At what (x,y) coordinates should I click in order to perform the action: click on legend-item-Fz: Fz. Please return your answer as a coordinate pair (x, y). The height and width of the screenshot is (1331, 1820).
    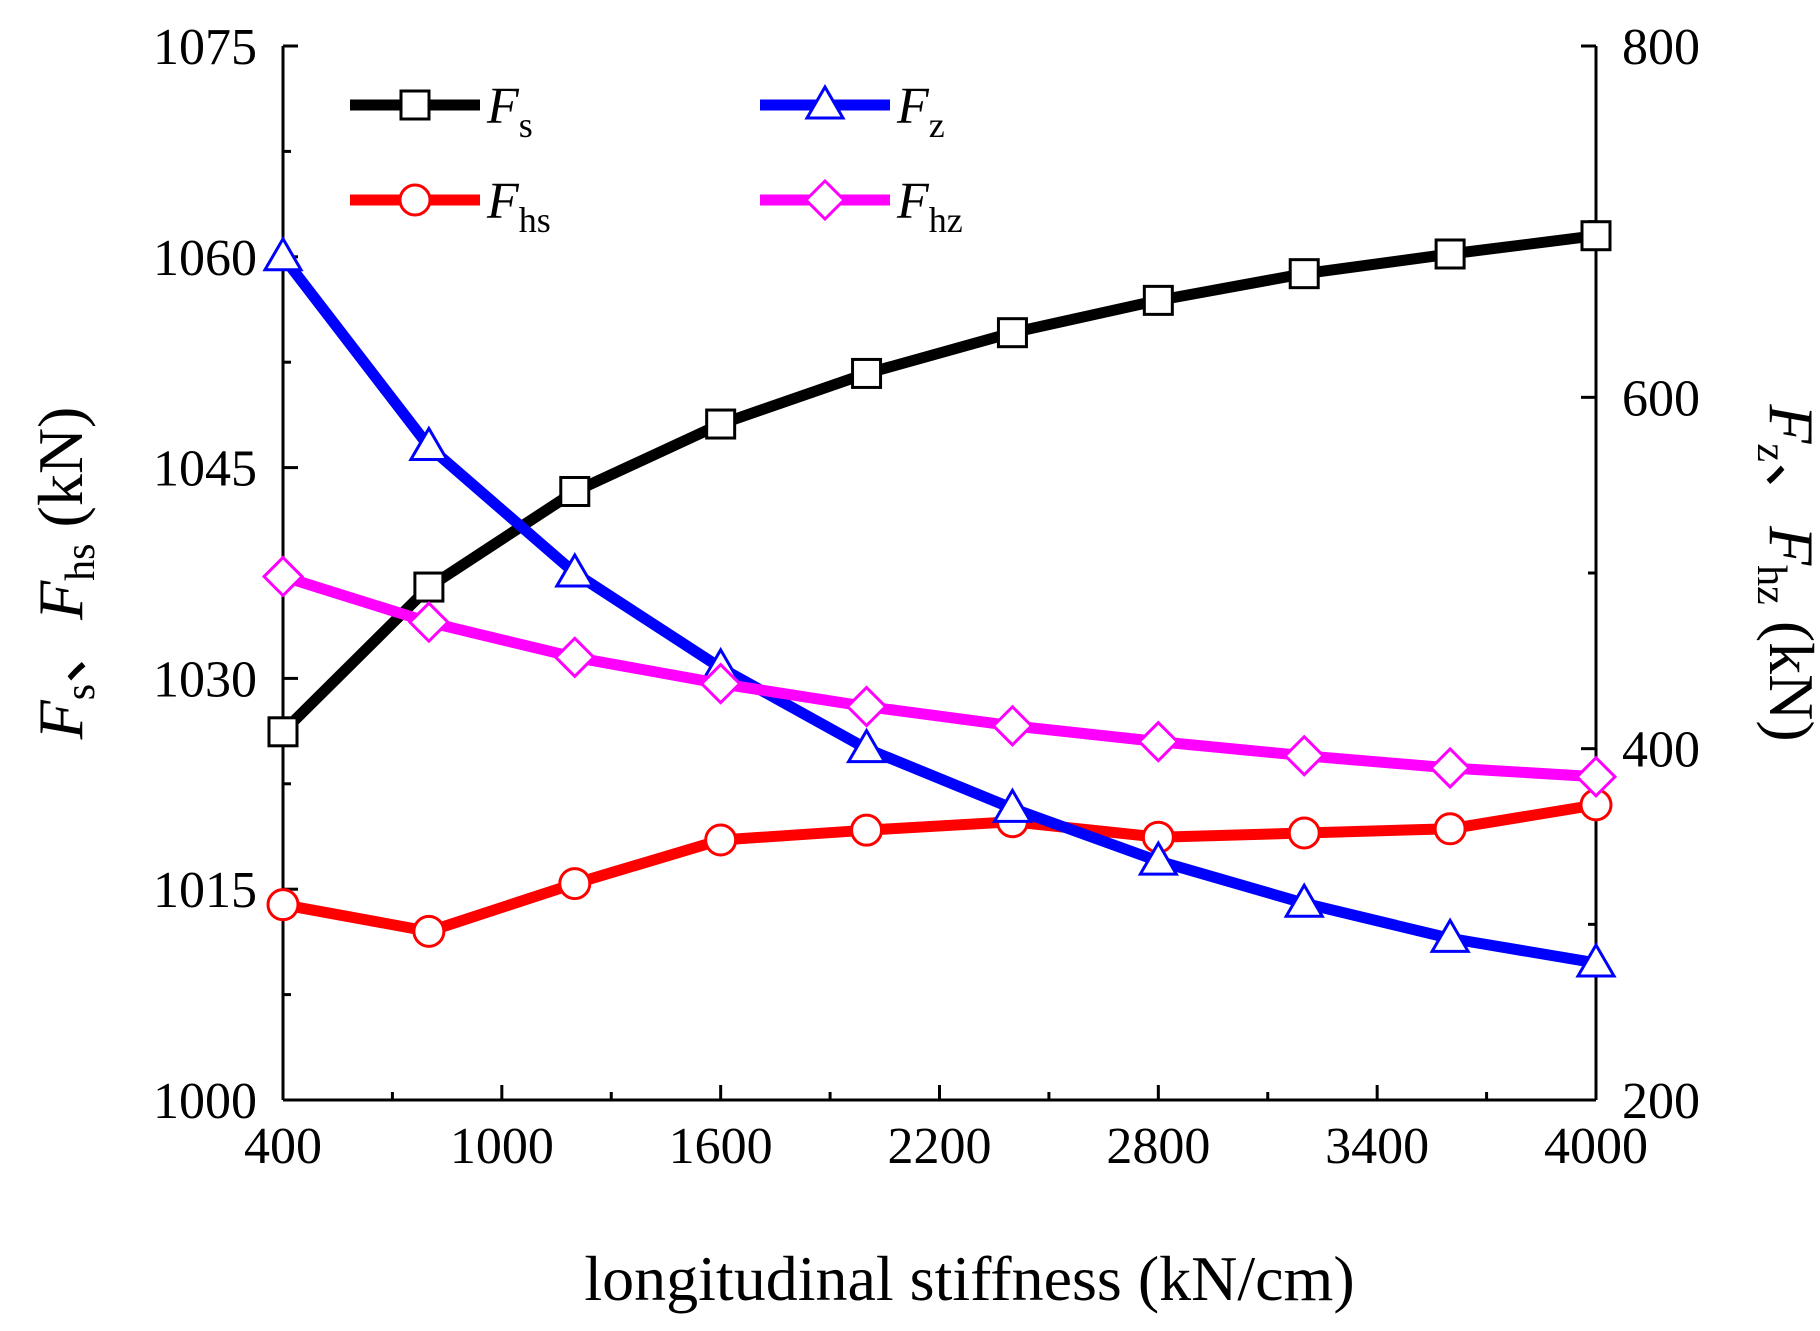
    Looking at the image, I should click on (852, 111).